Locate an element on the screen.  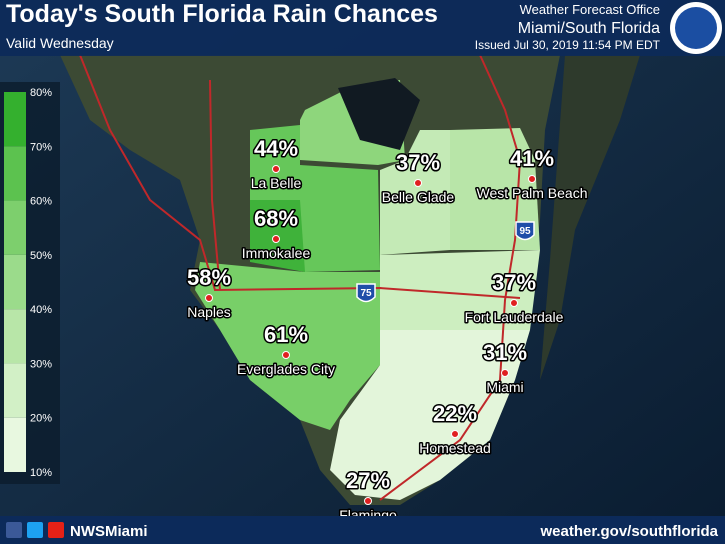
city-name: Everglades City is located at coordinates (286, 369).